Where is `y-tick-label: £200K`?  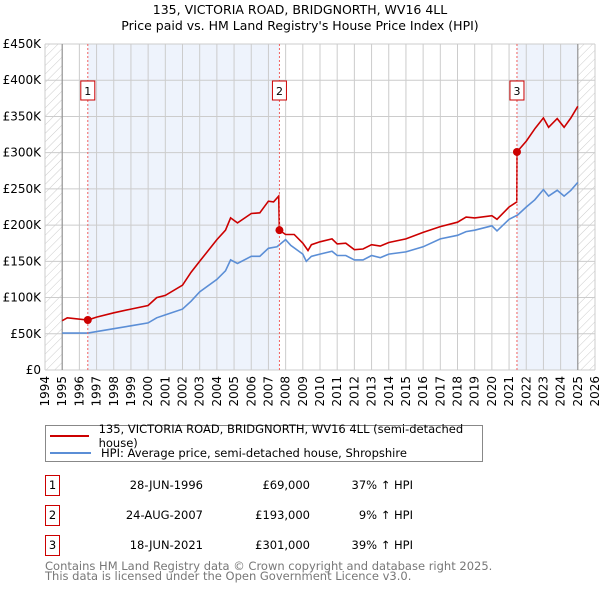 y-tick-label: £200K is located at coordinates (23, 225).